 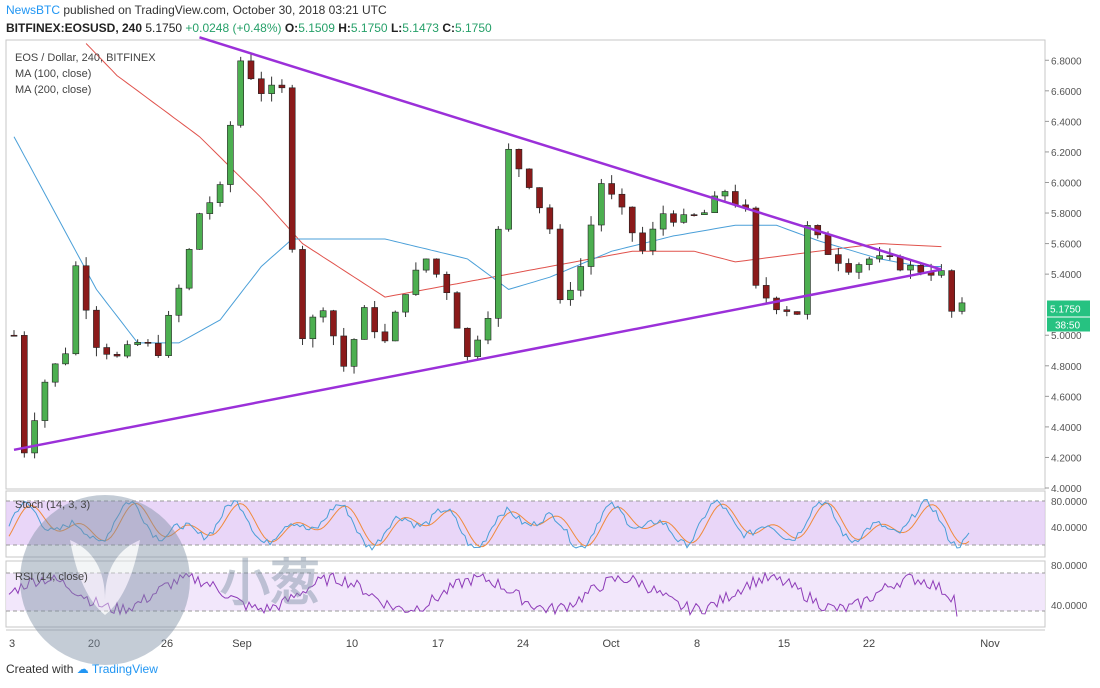 What do you see at coordinates (869, 644) in the screenshot?
I see `x-tick-label: 22` at bounding box center [869, 644].